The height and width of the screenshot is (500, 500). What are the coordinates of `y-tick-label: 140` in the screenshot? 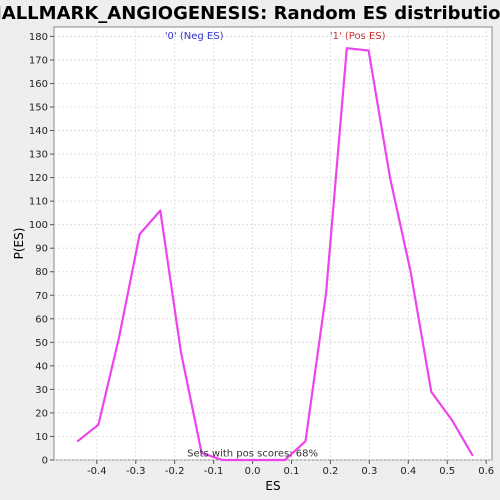 It's located at (38, 131).